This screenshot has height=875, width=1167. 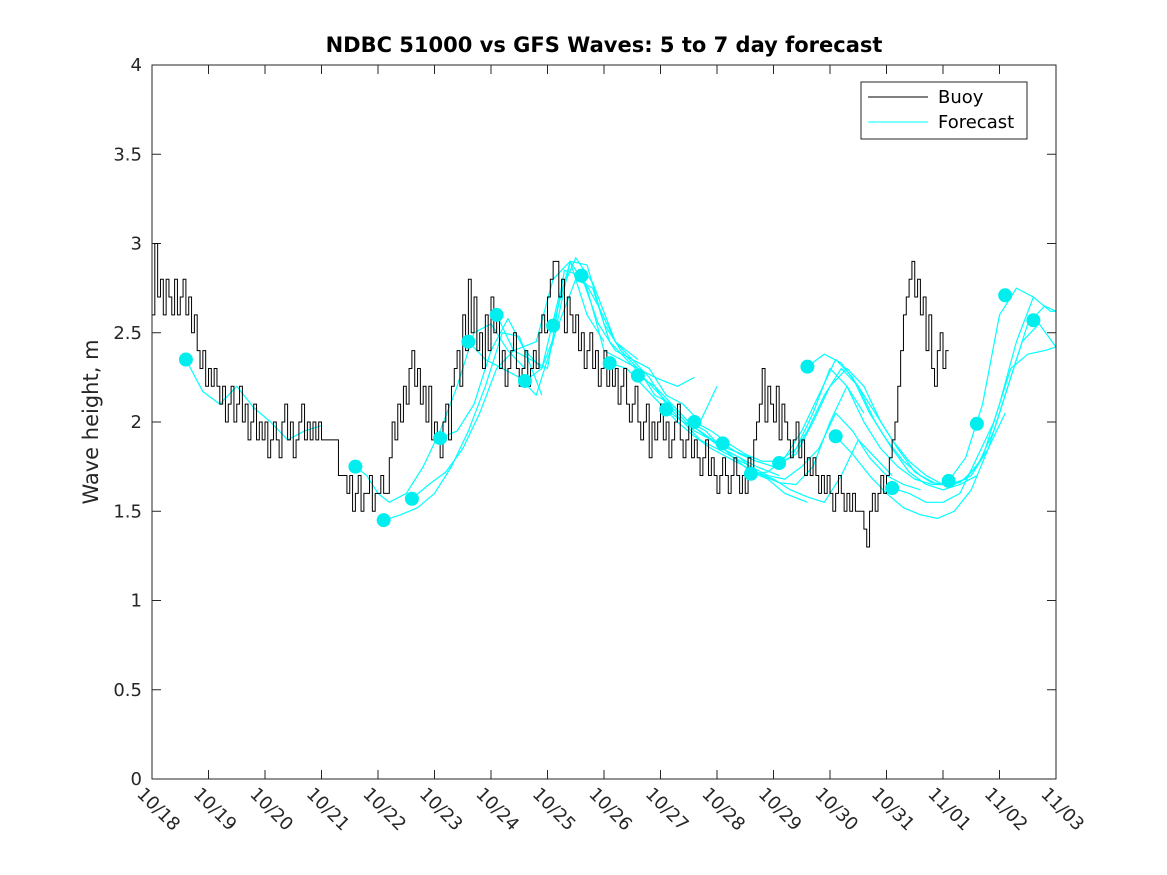 I want to click on y-tick-label: 2.5, so click(x=127, y=333).